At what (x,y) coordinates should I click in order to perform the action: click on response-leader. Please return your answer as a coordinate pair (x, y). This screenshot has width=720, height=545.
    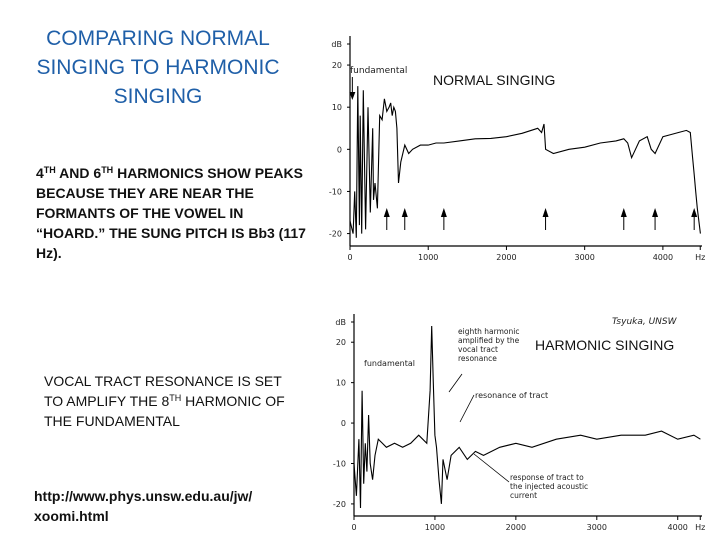
    Looking at the image, I should click on (491, 468).